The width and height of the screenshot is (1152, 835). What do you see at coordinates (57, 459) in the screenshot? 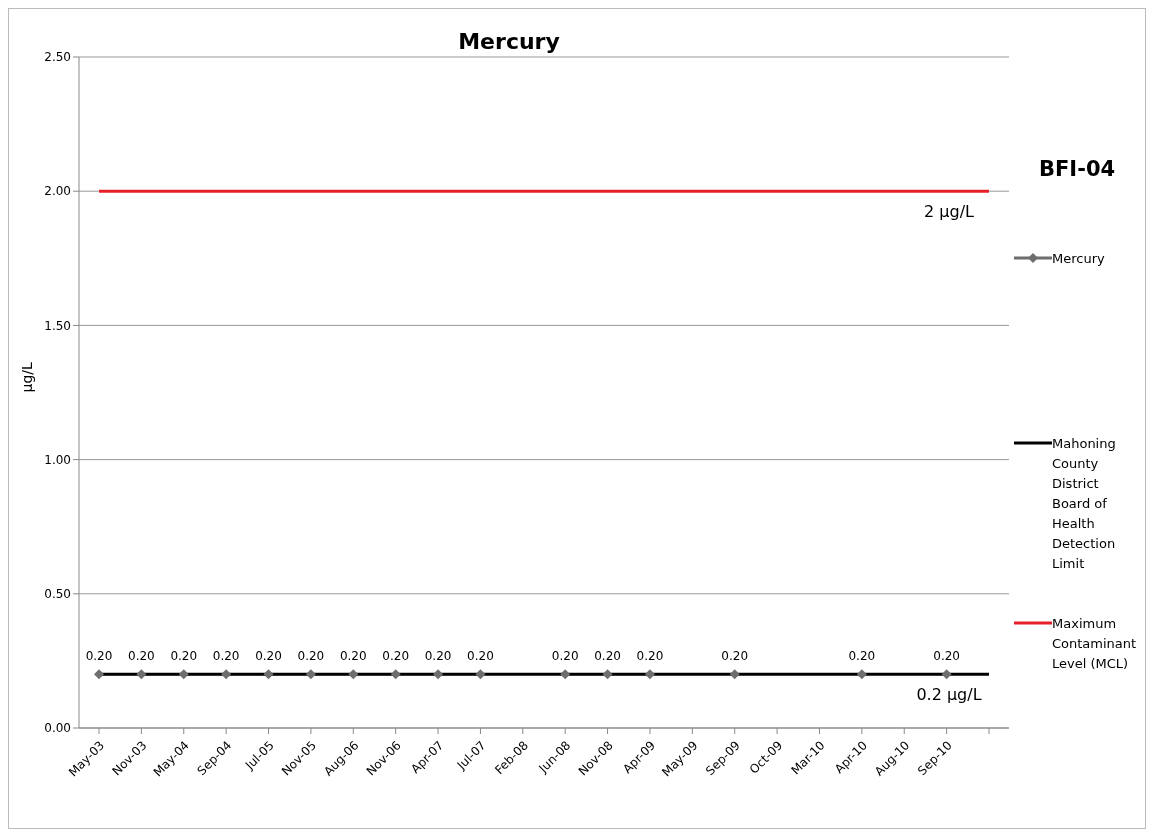
I see `y-tick-label: 1.00` at bounding box center [57, 459].